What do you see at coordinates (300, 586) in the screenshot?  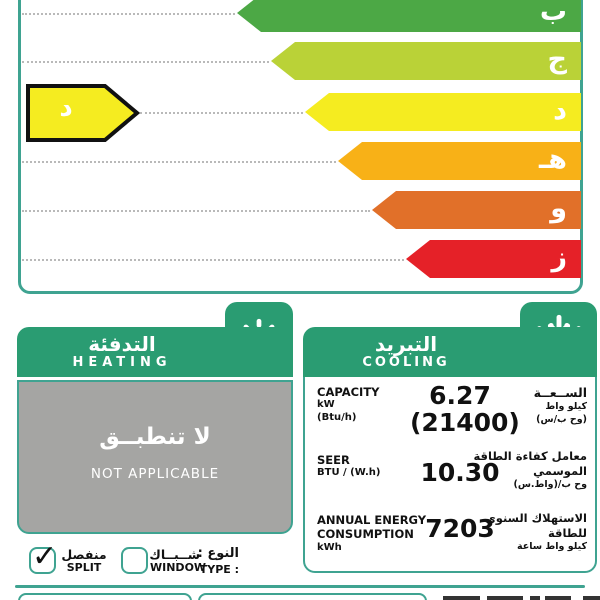 I see `bottom-divider` at bounding box center [300, 586].